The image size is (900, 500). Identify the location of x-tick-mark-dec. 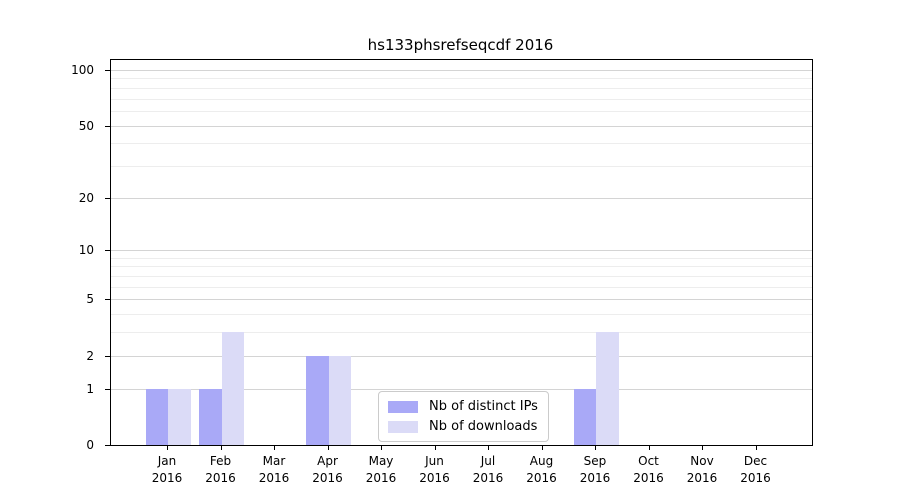
(756, 447).